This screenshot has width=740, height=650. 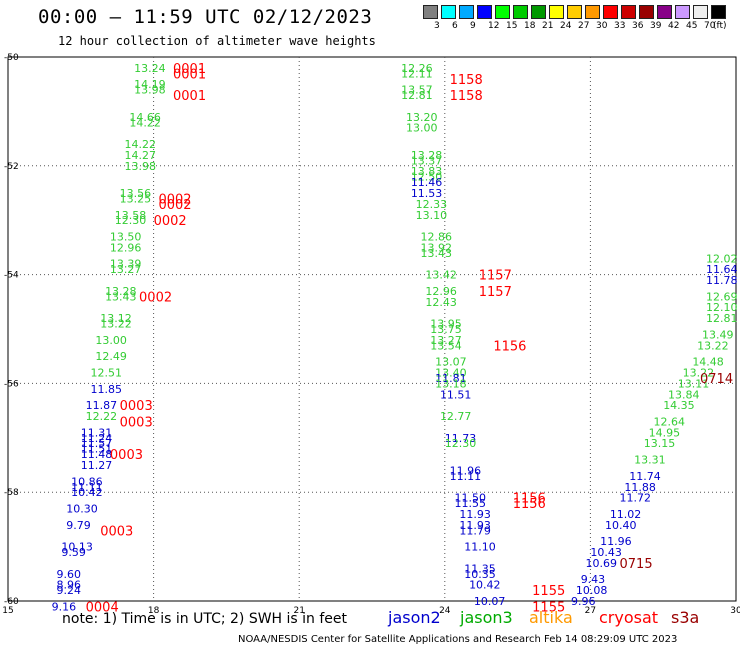 What do you see at coordinates (566, 26) in the screenshot?
I see `color-scale-label: 24` at bounding box center [566, 26].